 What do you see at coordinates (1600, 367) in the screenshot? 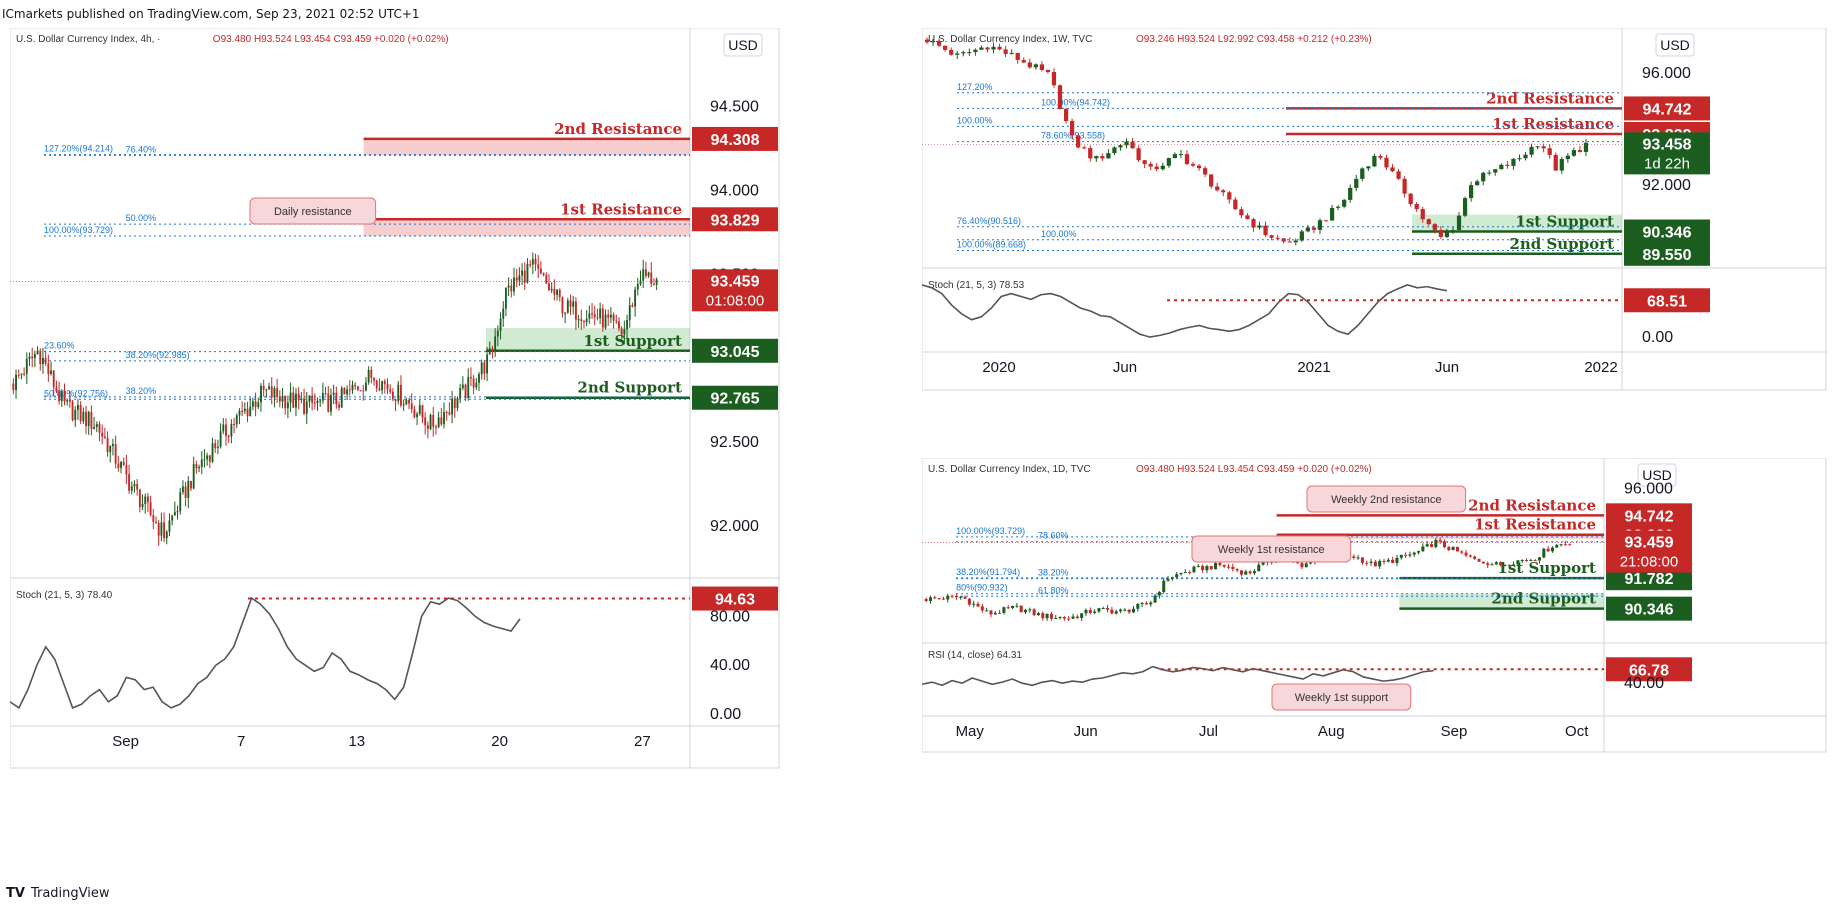
I see `x-tick-label: 2022` at bounding box center [1600, 367].